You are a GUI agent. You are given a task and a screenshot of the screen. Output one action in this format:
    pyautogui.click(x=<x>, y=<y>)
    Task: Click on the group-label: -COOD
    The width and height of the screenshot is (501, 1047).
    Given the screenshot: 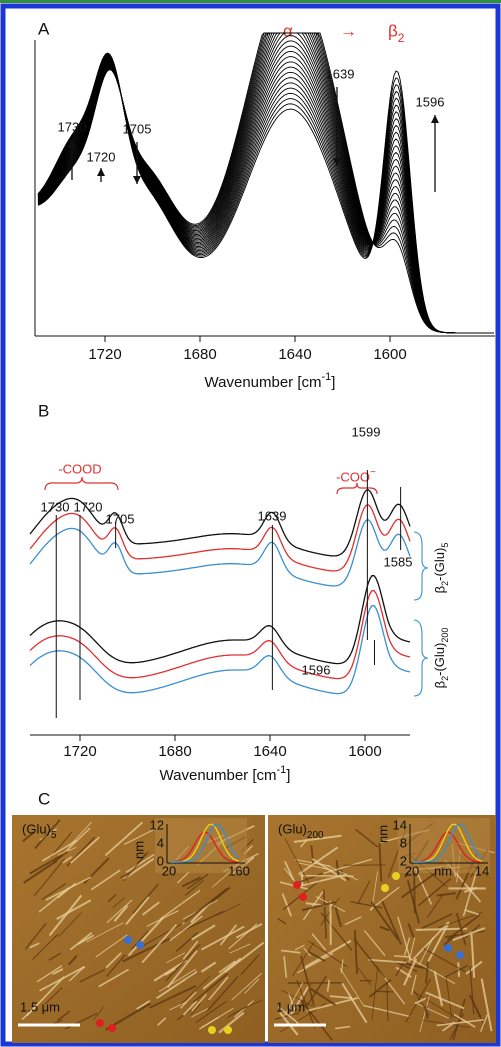 What is the action you would take?
    pyautogui.click(x=79, y=468)
    